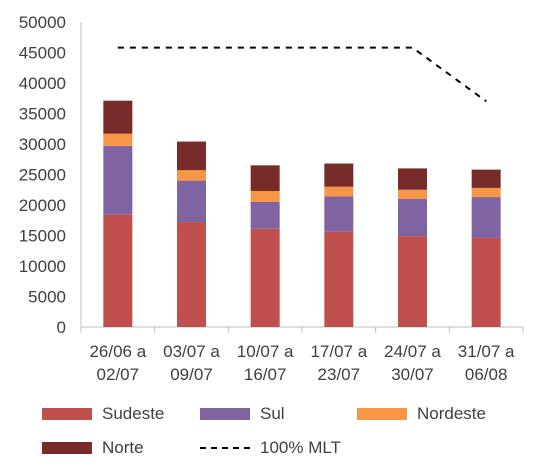 The width and height of the screenshot is (544, 475). I want to click on y-tick-label: 25000, so click(42, 175).